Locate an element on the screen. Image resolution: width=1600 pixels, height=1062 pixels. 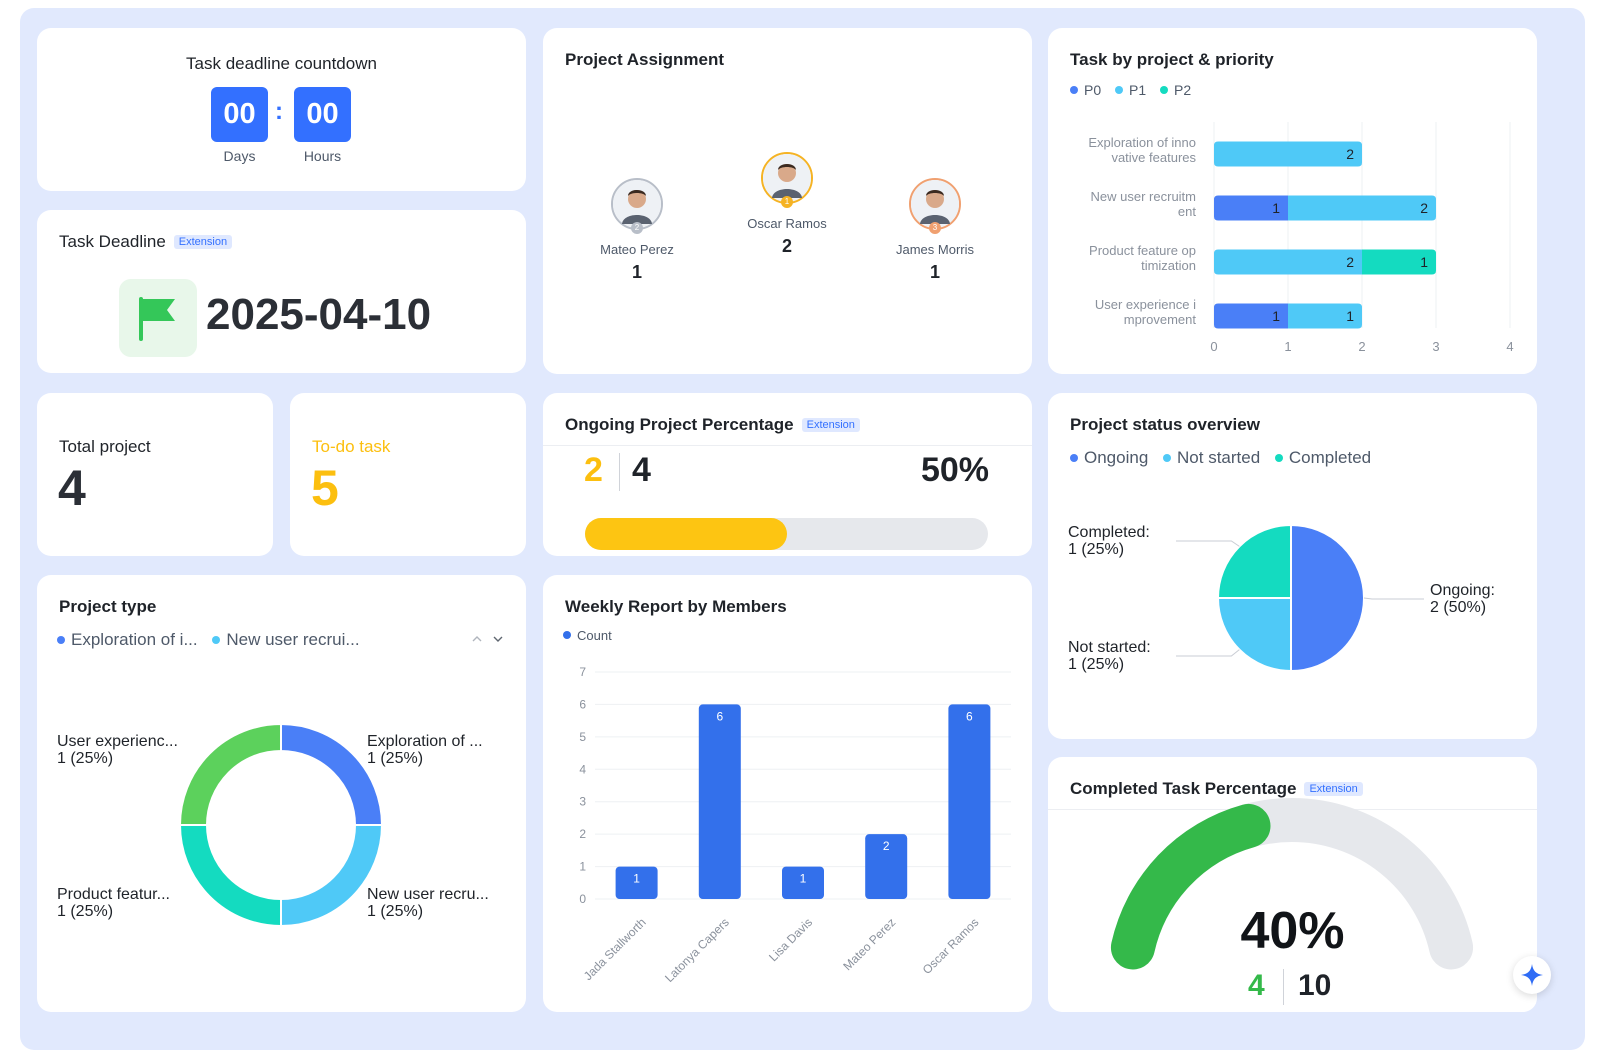
legend-item-p2: P2 is located at coordinates (1175, 90).